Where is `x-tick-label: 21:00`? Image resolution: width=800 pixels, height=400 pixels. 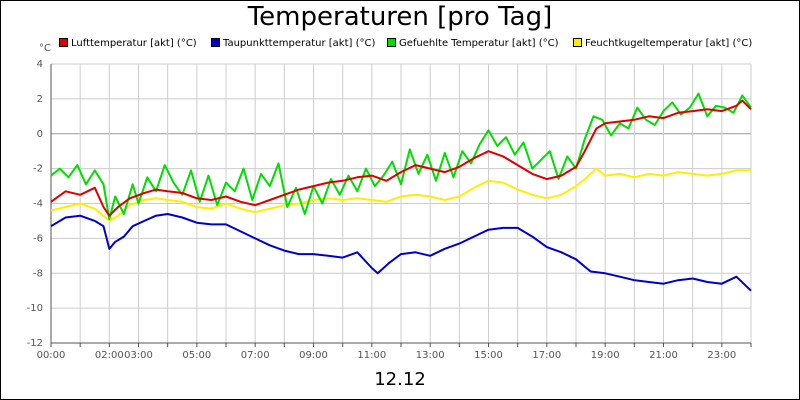
x-tick-label: 21:00 is located at coordinates (663, 355).